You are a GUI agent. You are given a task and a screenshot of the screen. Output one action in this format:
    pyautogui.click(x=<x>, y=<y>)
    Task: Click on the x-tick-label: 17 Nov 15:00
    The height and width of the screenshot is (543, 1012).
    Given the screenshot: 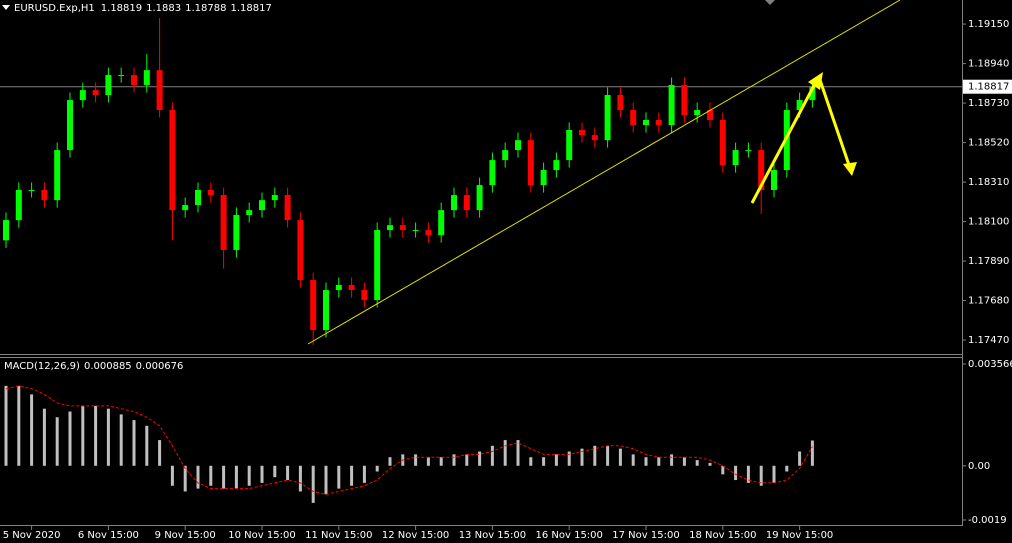 What is the action you would take?
    pyautogui.click(x=645, y=535)
    